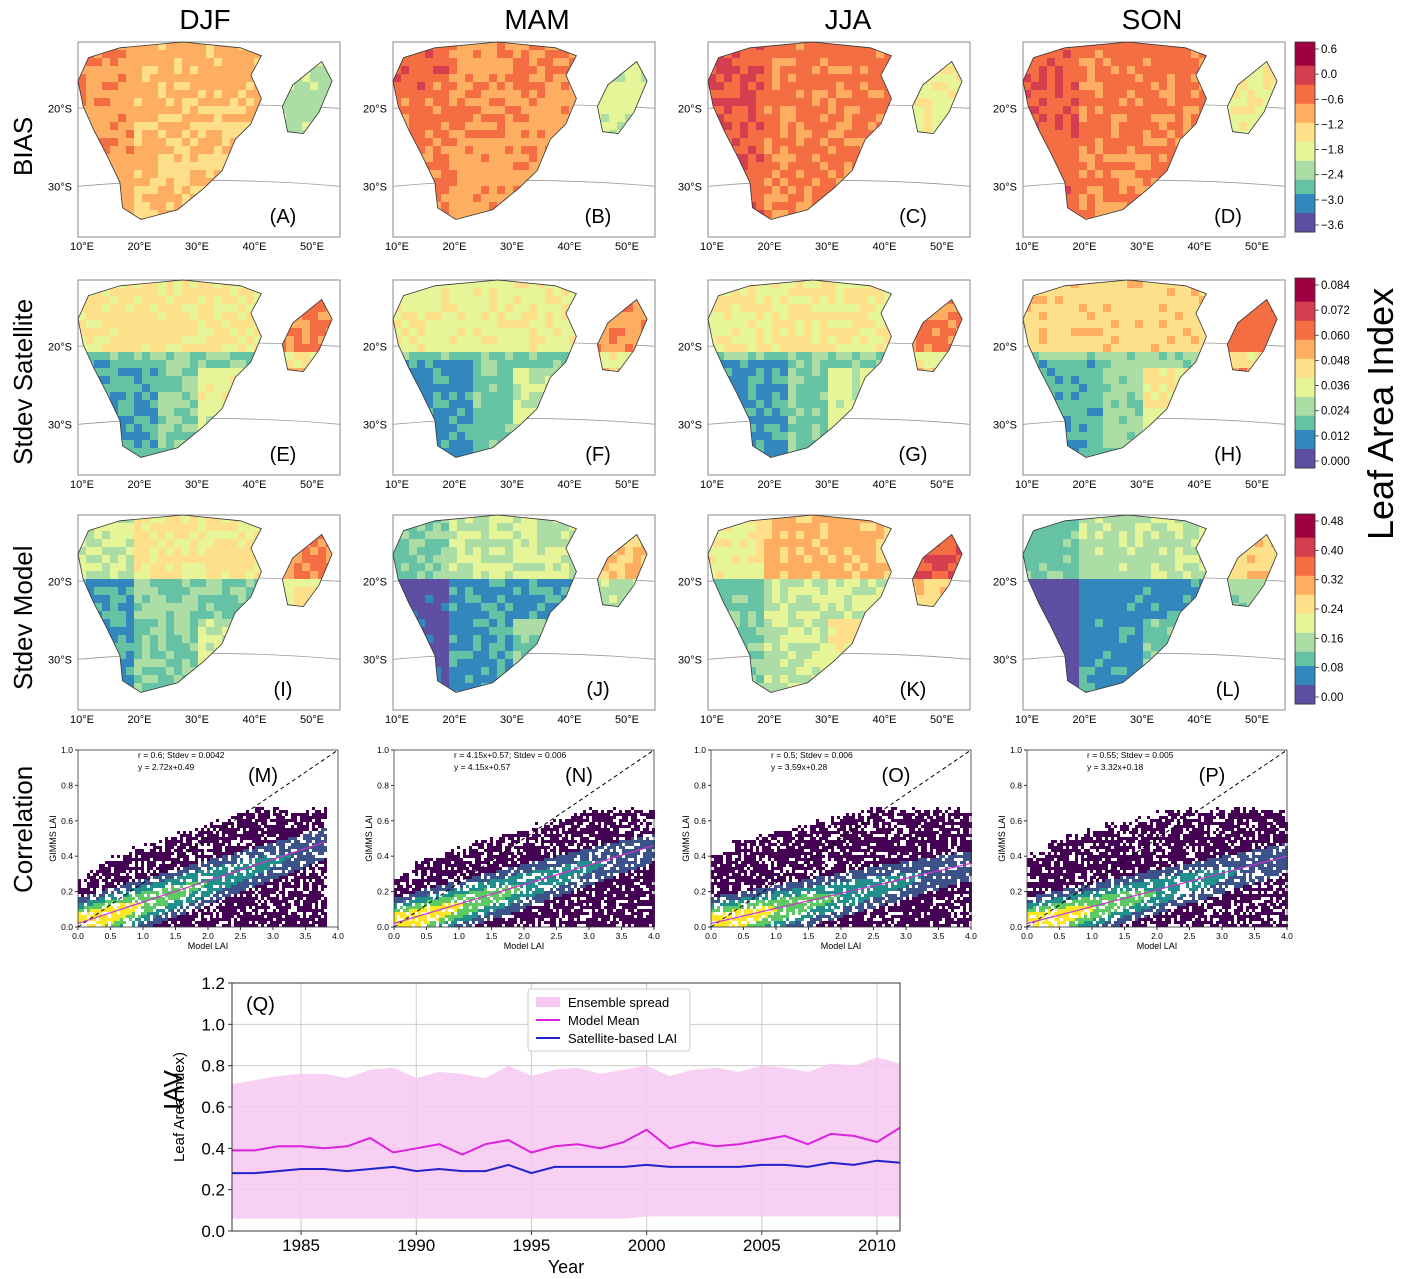 The width and height of the screenshot is (1408, 1279). I want to click on lon-label: 20°E, so click(140, 247).